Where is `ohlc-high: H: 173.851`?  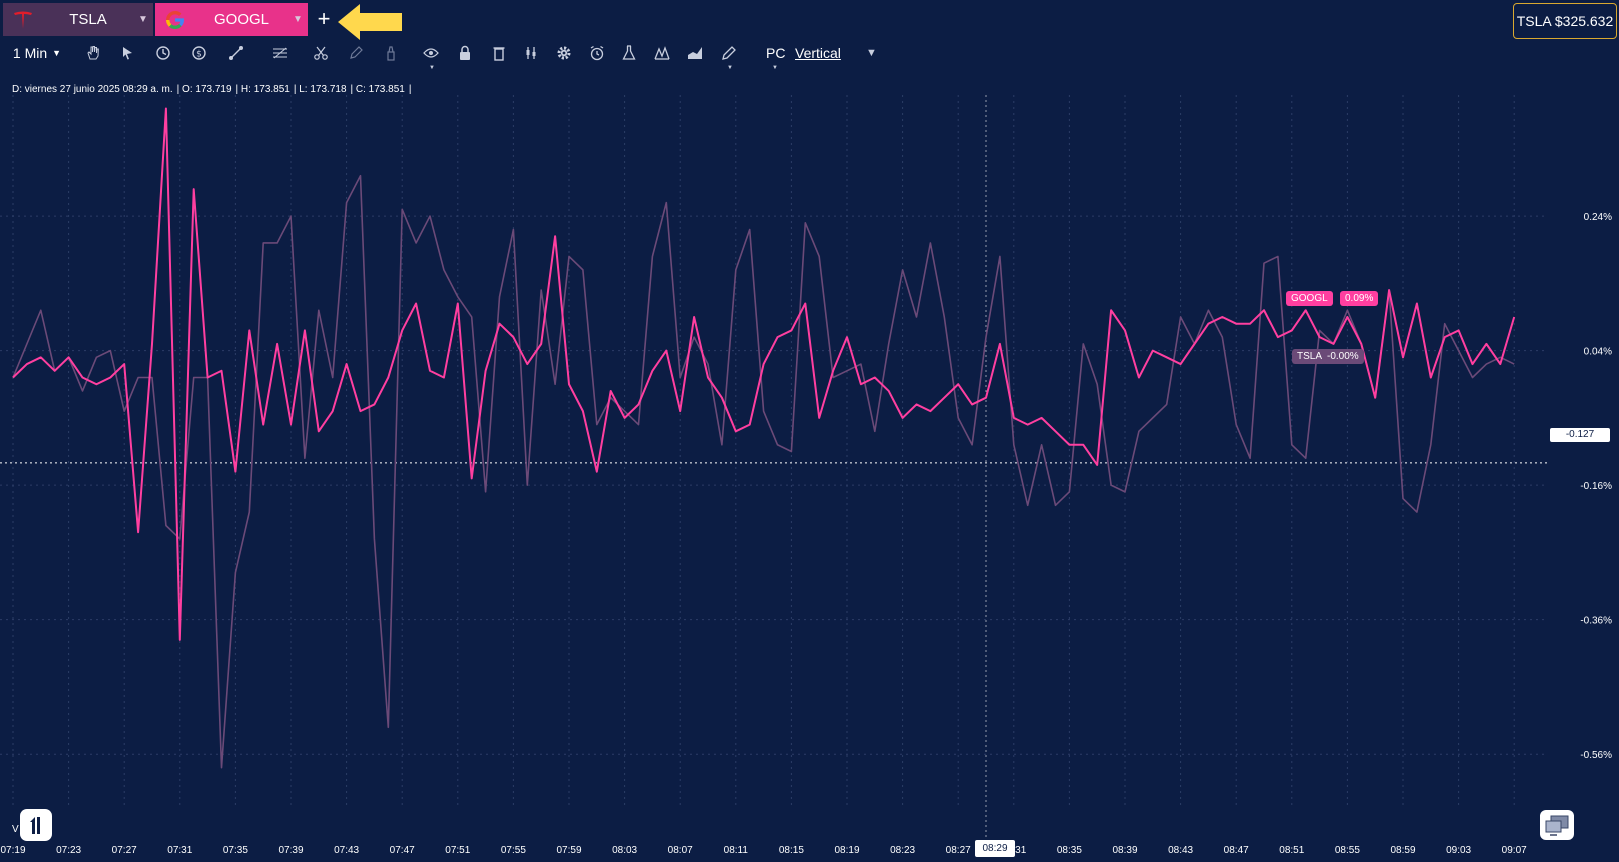 ohlc-high: H: 173.851 is located at coordinates (265, 89).